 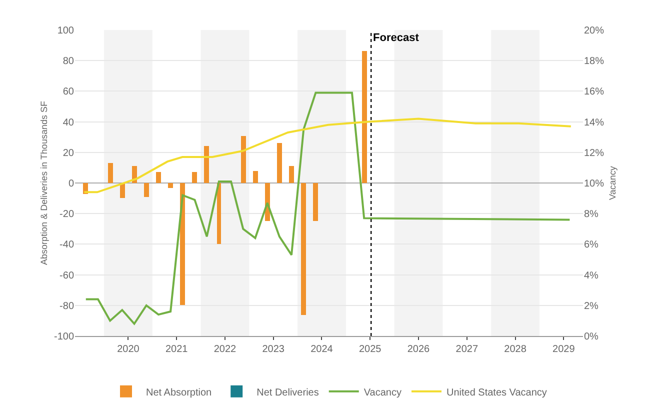 What do you see at coordinates (418, 349) in the screenshot?
I see `x-tick-label: 2026` at bounding box center [418, 349].